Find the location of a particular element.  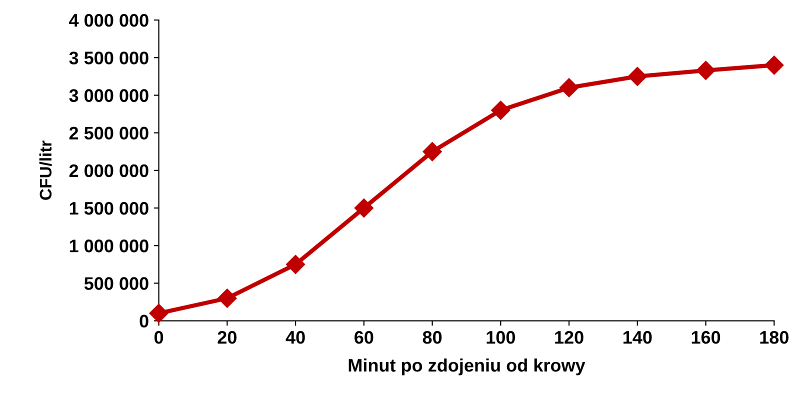

x-tick-label: 80 is located at coordinates (432, 337).